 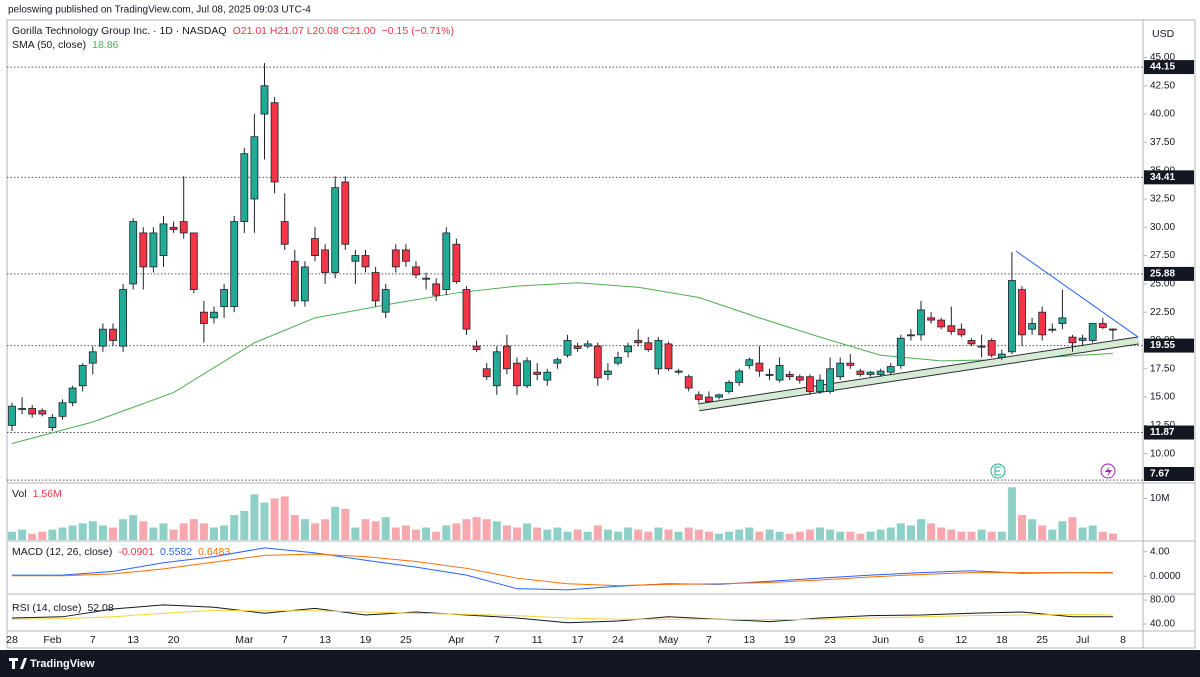 I want to click on sma-title: SMA (50, close), so click(x=49, y=45).